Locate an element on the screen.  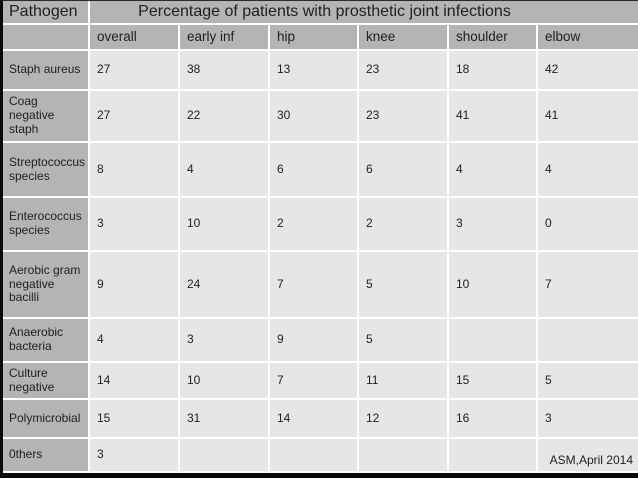
footnote-cell: ASM,April 2014 is located at coordinates (588, 455).